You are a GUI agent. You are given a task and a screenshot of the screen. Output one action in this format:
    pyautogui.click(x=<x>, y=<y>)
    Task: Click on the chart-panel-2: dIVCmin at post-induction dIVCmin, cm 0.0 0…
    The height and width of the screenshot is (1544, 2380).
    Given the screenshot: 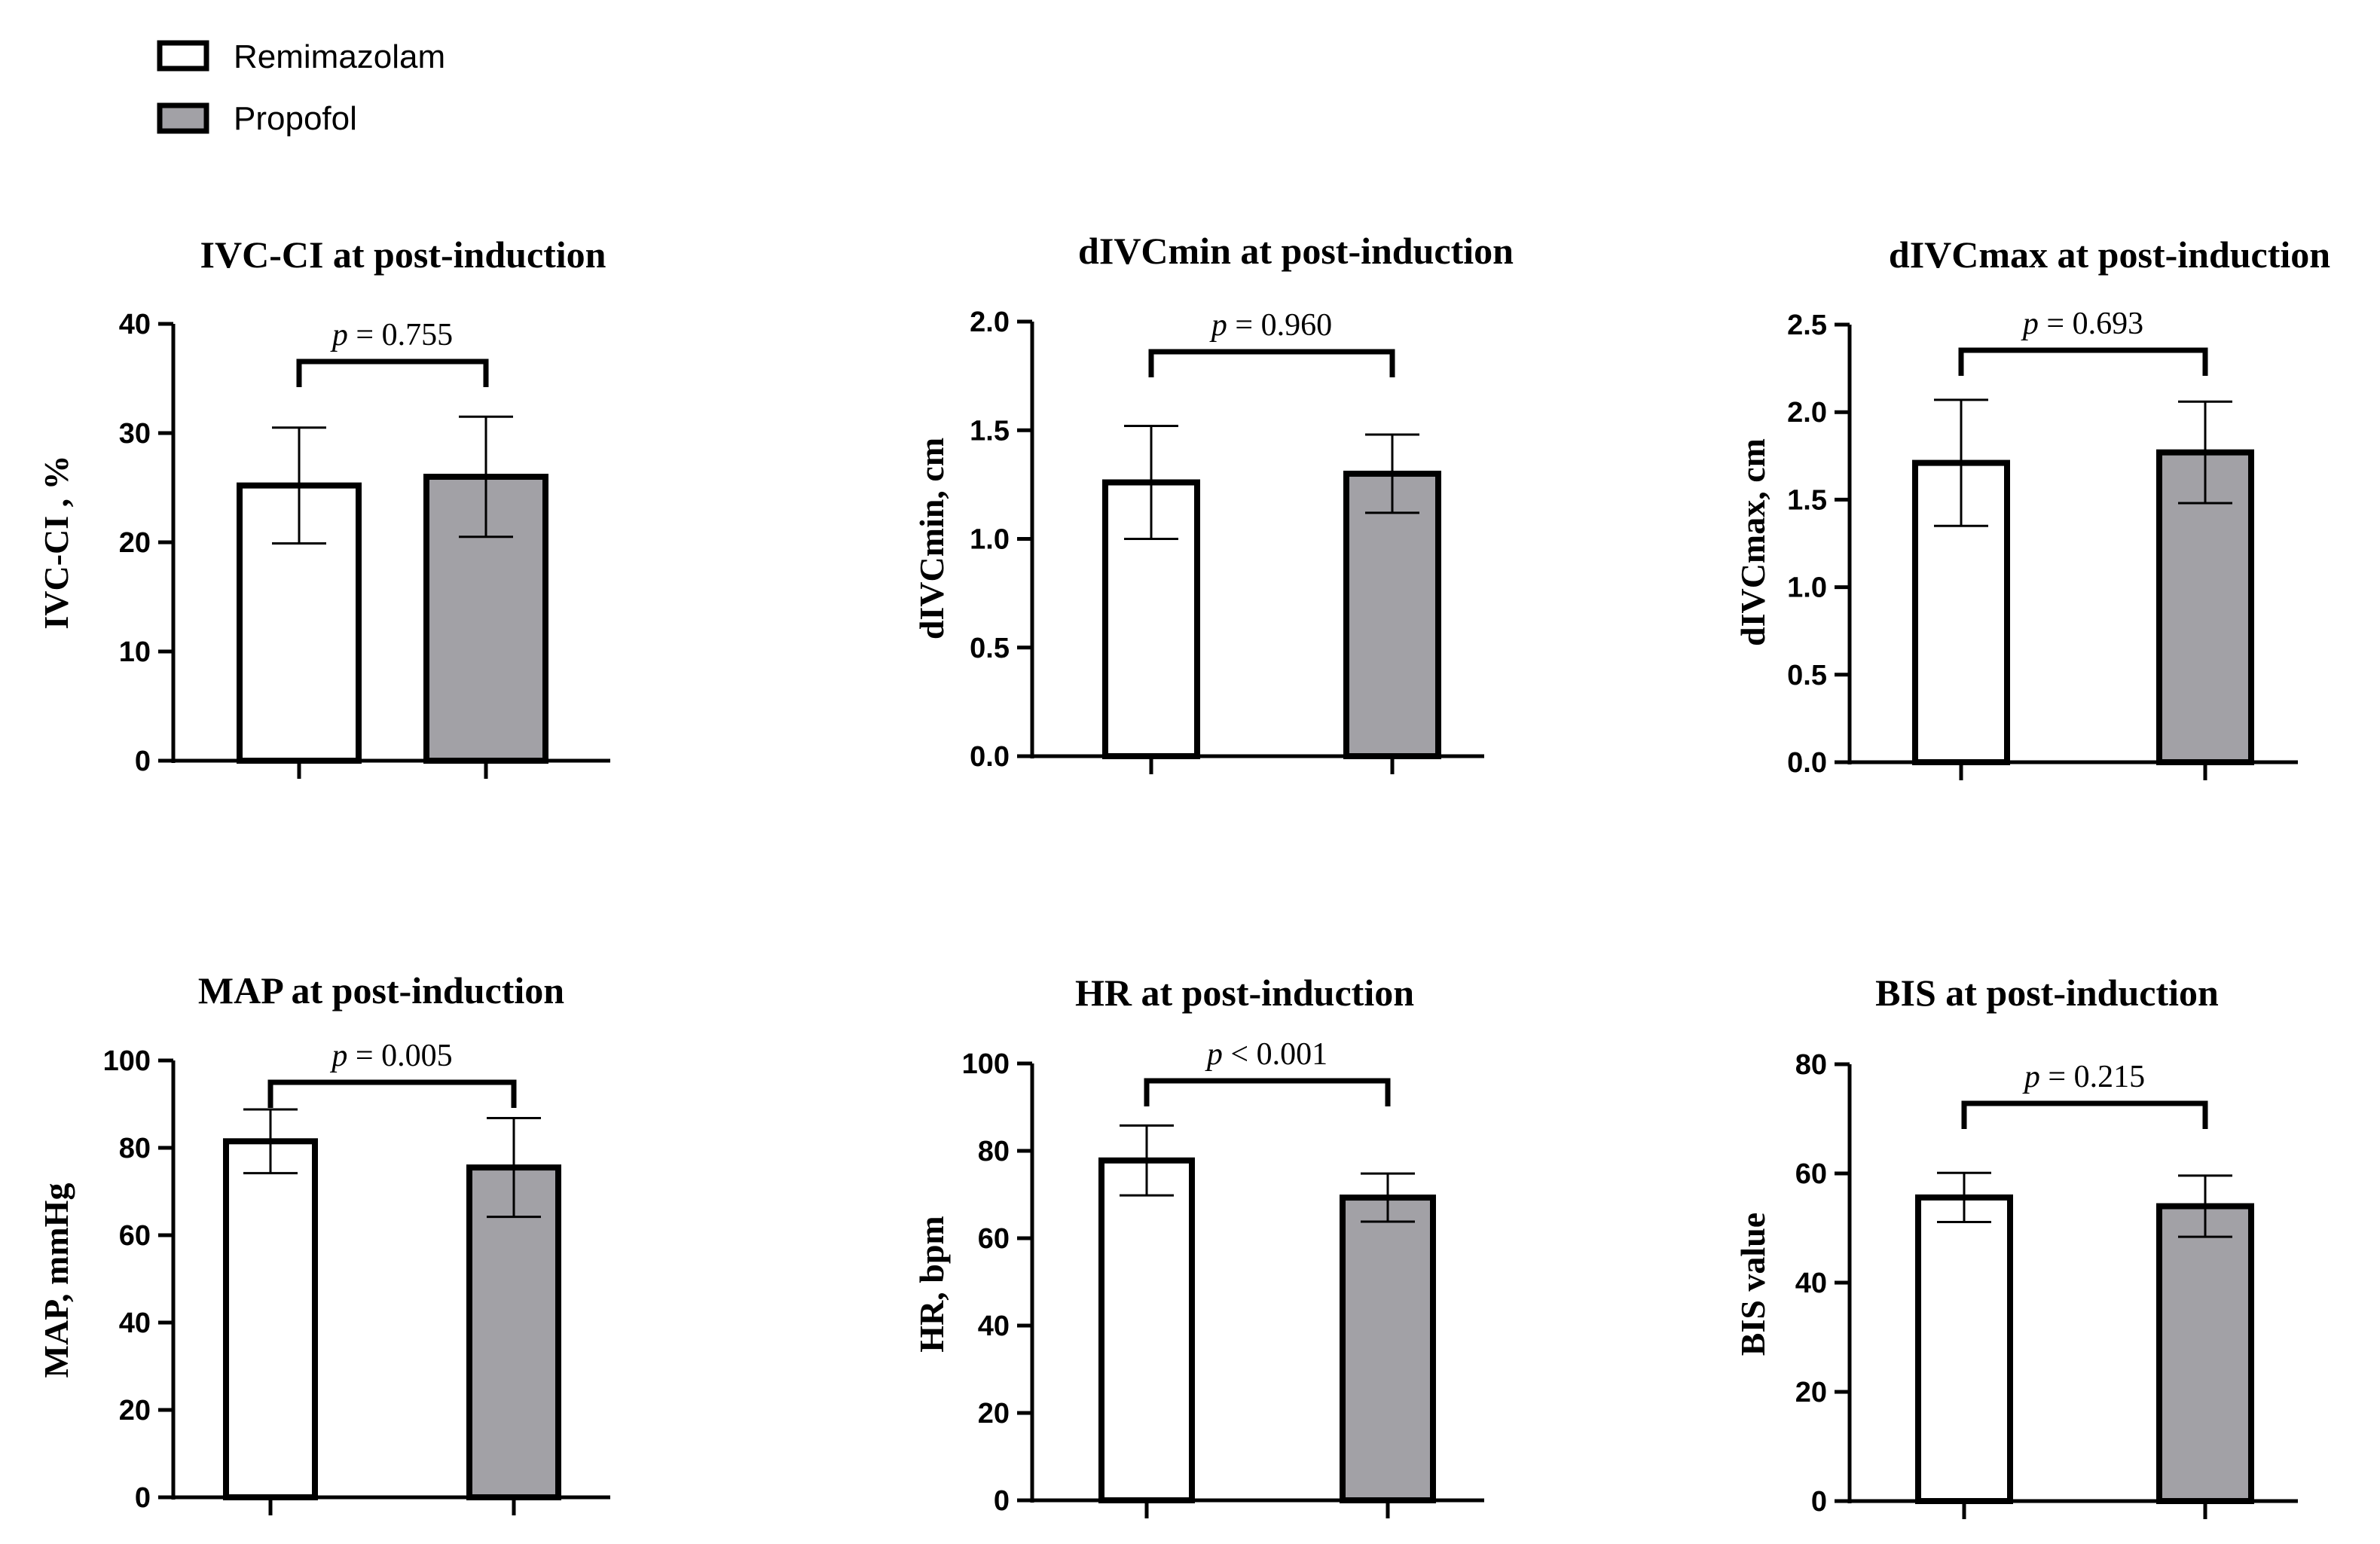 What is the action you would take?
    pyautogui.click(x=1213, y=502)
    